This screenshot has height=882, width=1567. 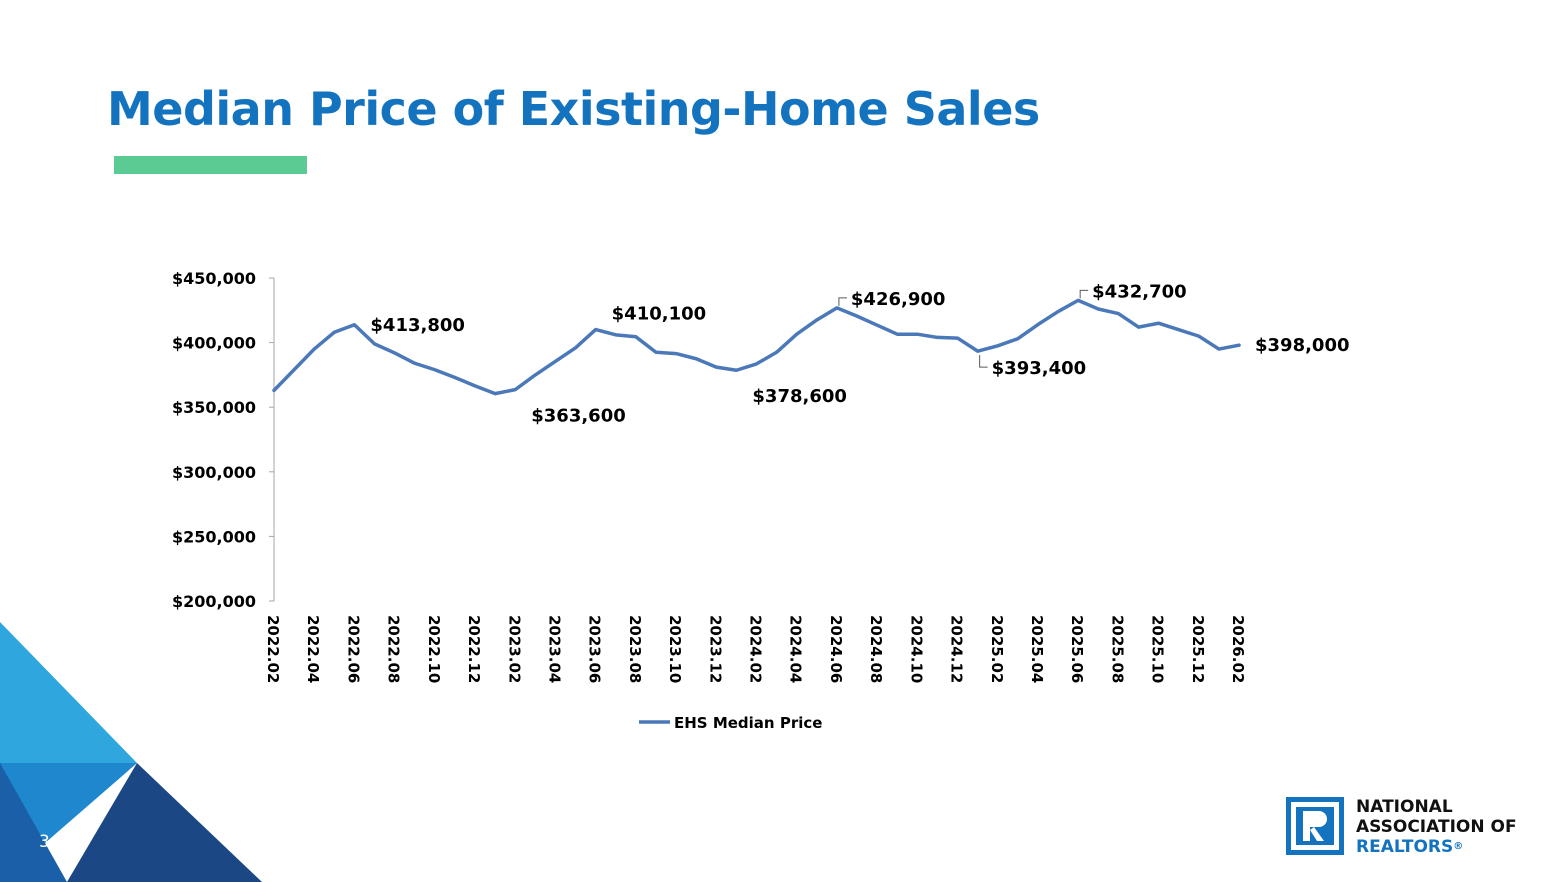 I want to click on realtor-r-icon, so click(x=1315, y=826).